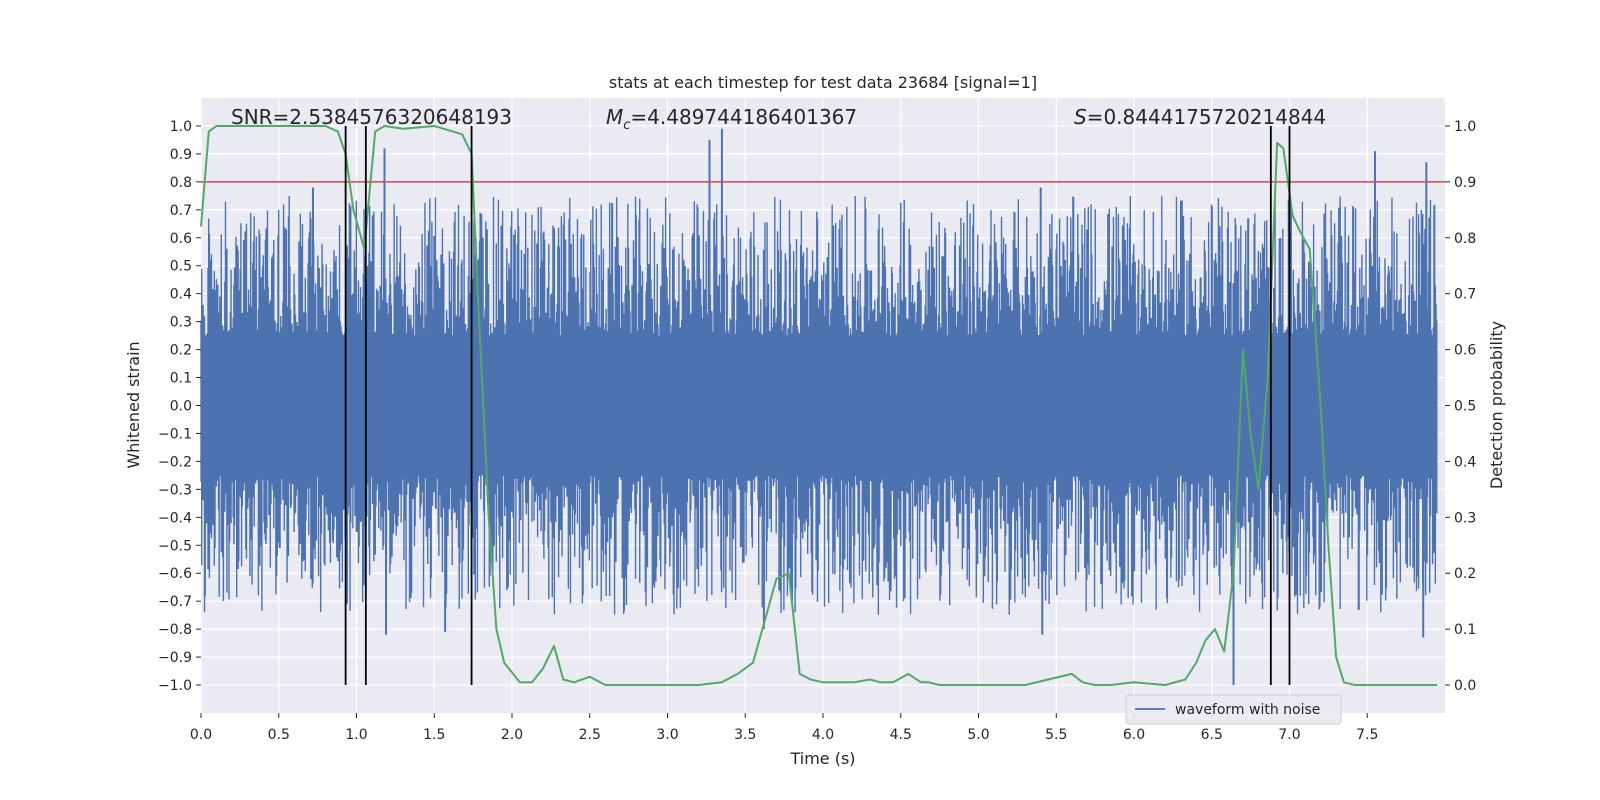  I want to click on x-tick-label: 5.5, so click(1056, 735).